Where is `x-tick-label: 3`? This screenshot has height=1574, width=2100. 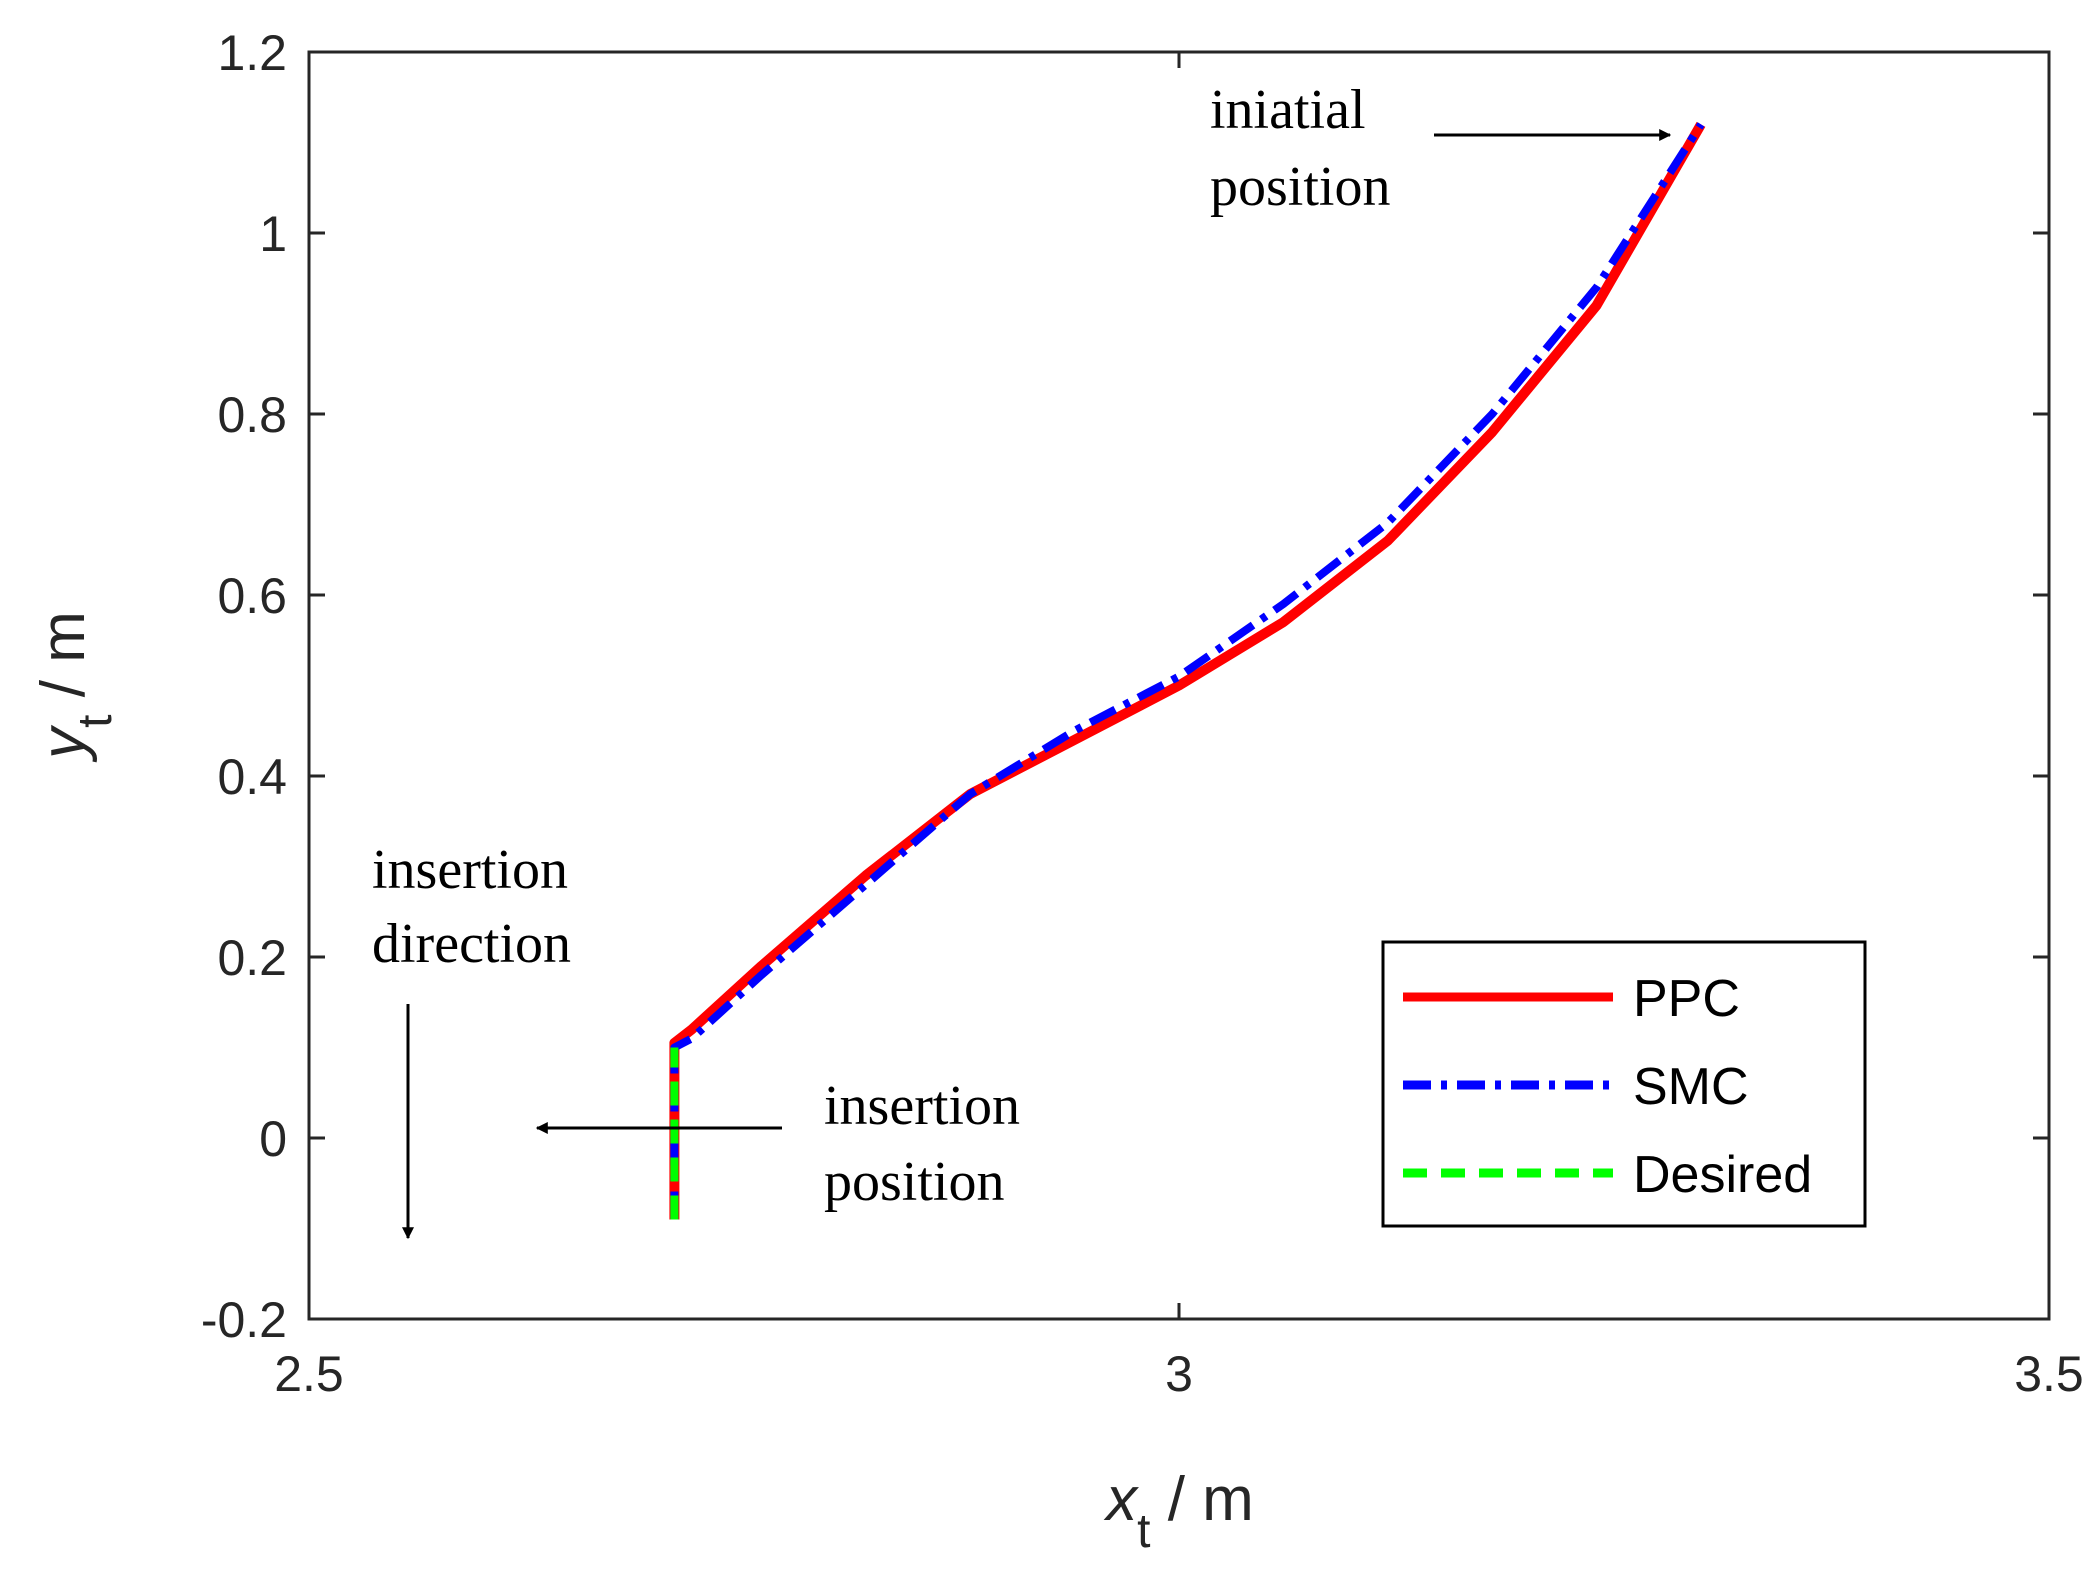
x-tick-label: 3 is located at coordinates (1179, 1374).